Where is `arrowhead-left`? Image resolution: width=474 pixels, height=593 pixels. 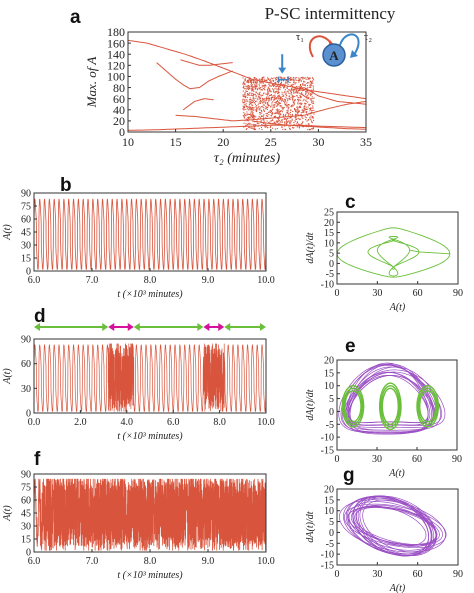
arrowhead-left is located at coordinates (111, 327).